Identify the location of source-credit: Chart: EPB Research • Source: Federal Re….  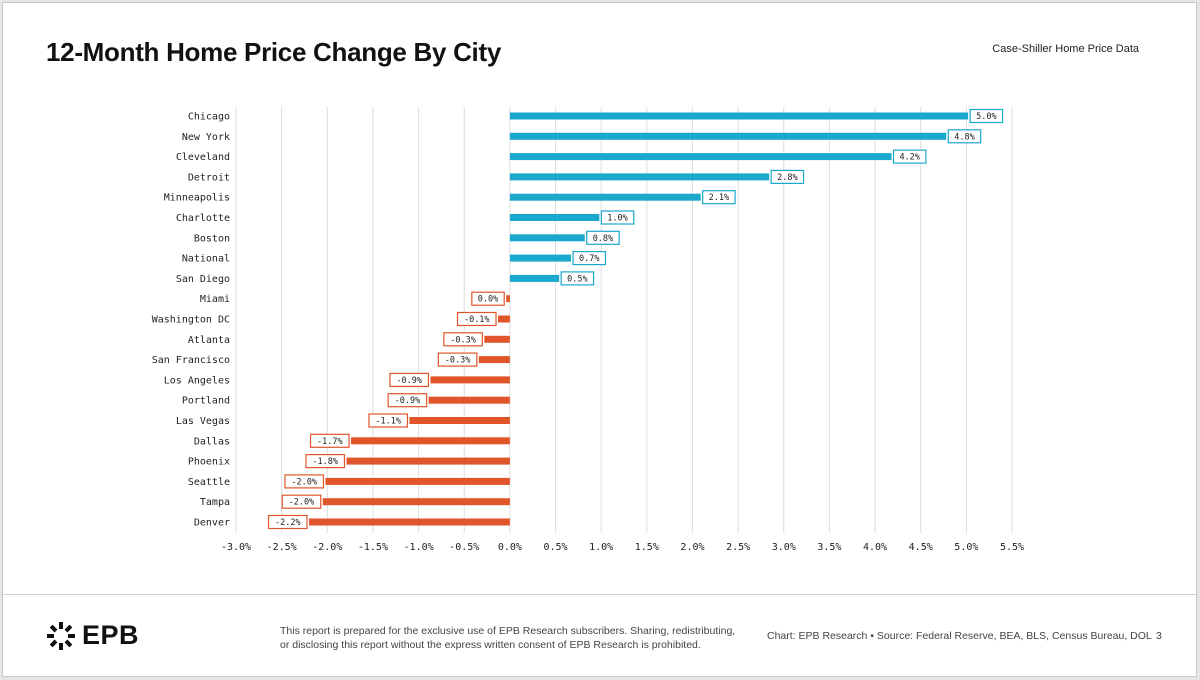
(959, 636).